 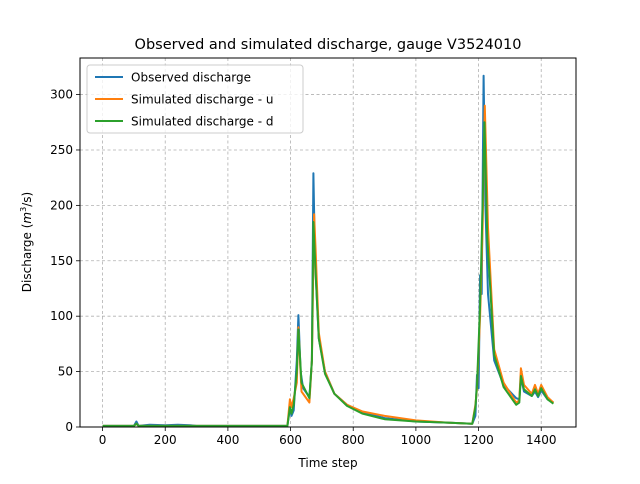 What do you see at coordinates (290, 440) in the screenshot?
I see `x-tick-label: 600` at bounding box center [290, 440].